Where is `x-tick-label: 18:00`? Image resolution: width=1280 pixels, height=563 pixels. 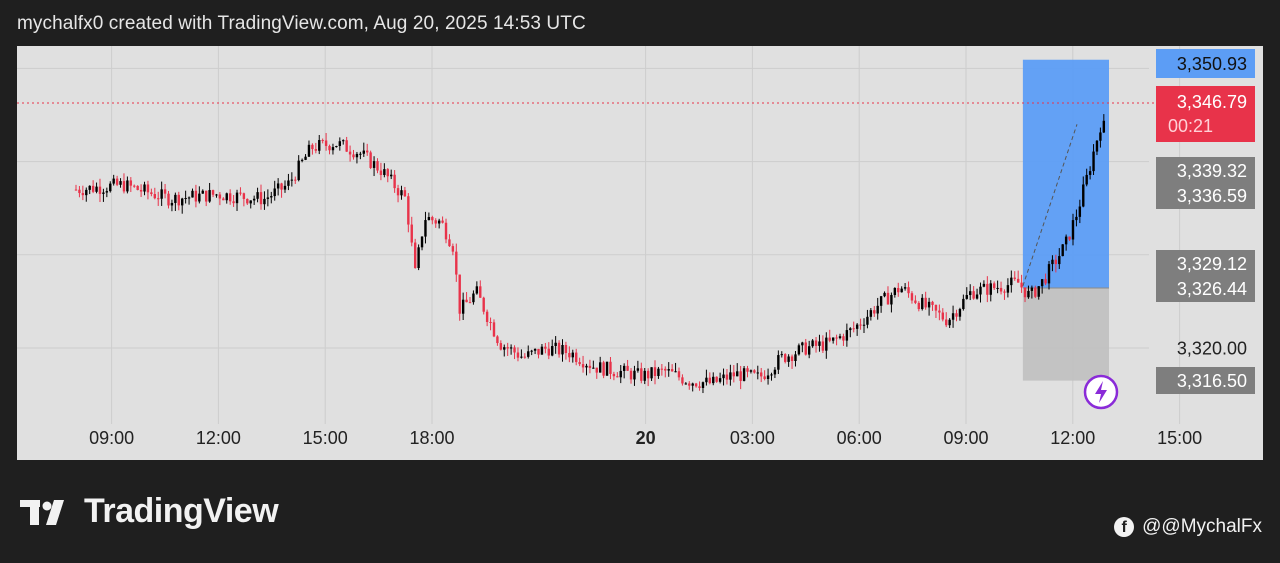
x-tick-label: 18:00 is located at coordinates (431, 438).